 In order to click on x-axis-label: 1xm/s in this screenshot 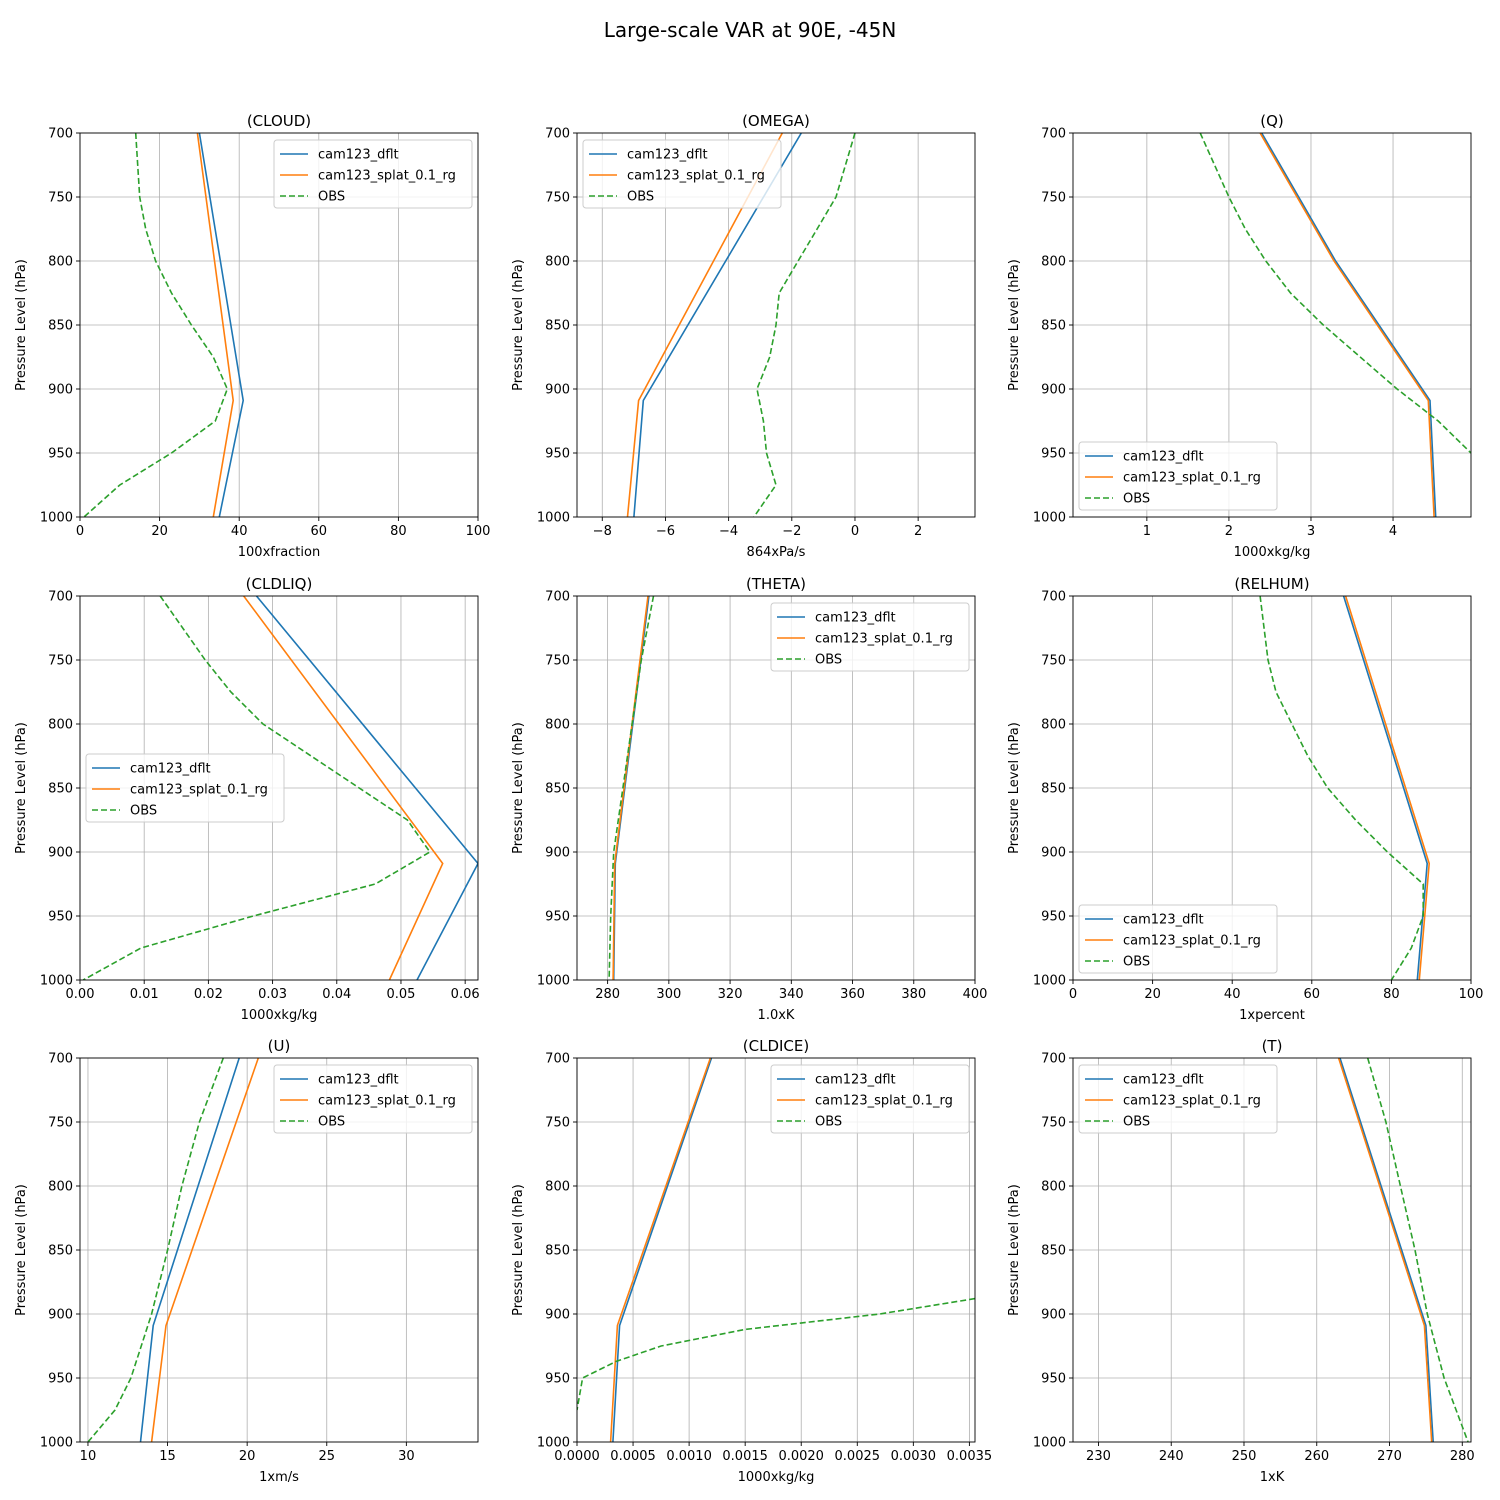, I will do `click(279, 1477)`.